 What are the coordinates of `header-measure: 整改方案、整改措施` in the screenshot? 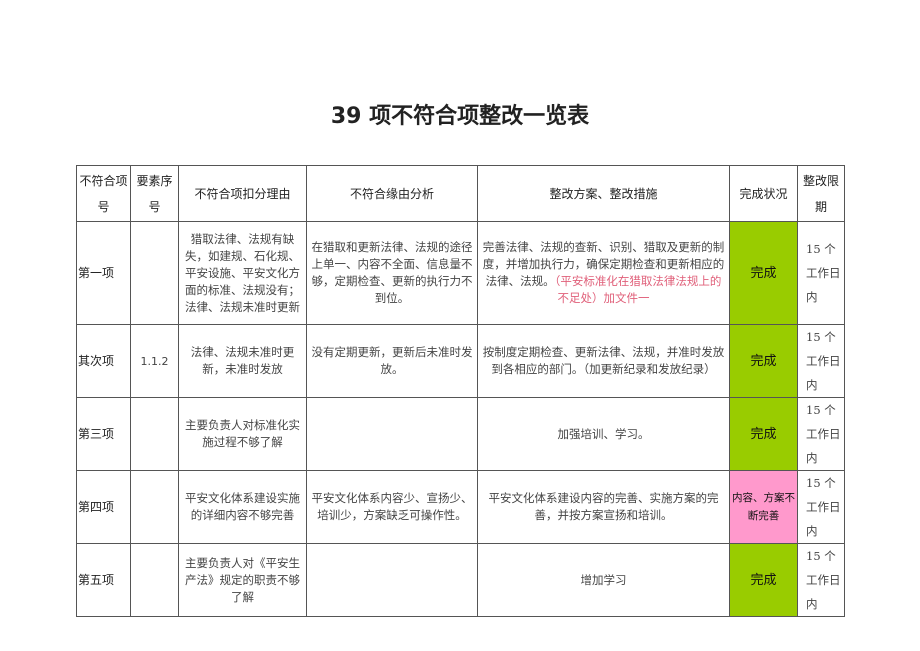 It's located at (603, 193).